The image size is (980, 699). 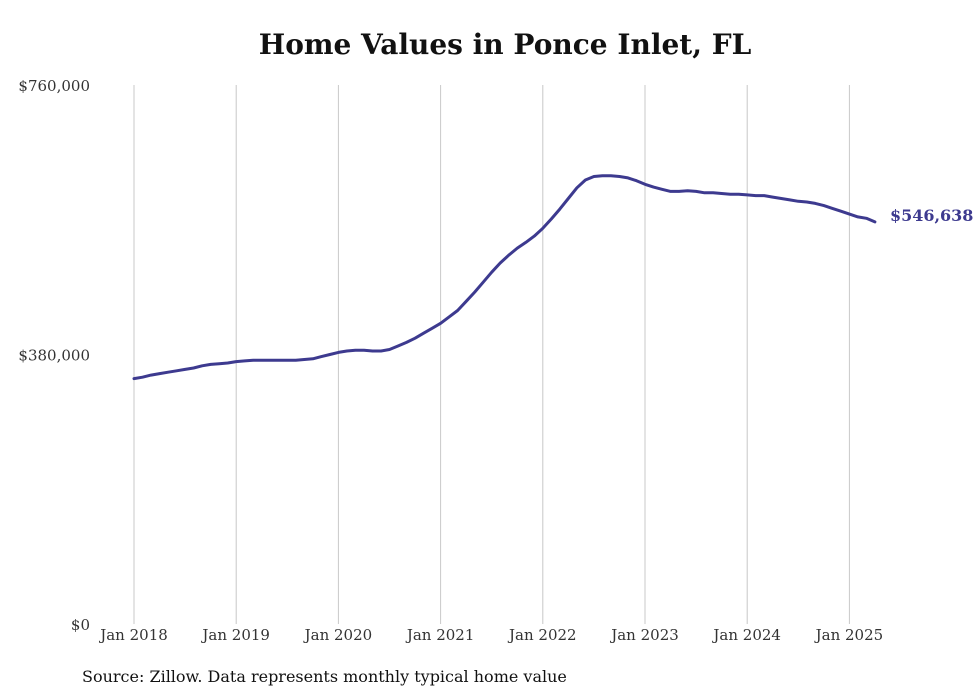 What do you see at coordinates (235, 635) in the screenshot?
I see `x-tick-label: Jan 2019` at bounding box center [235, 635].